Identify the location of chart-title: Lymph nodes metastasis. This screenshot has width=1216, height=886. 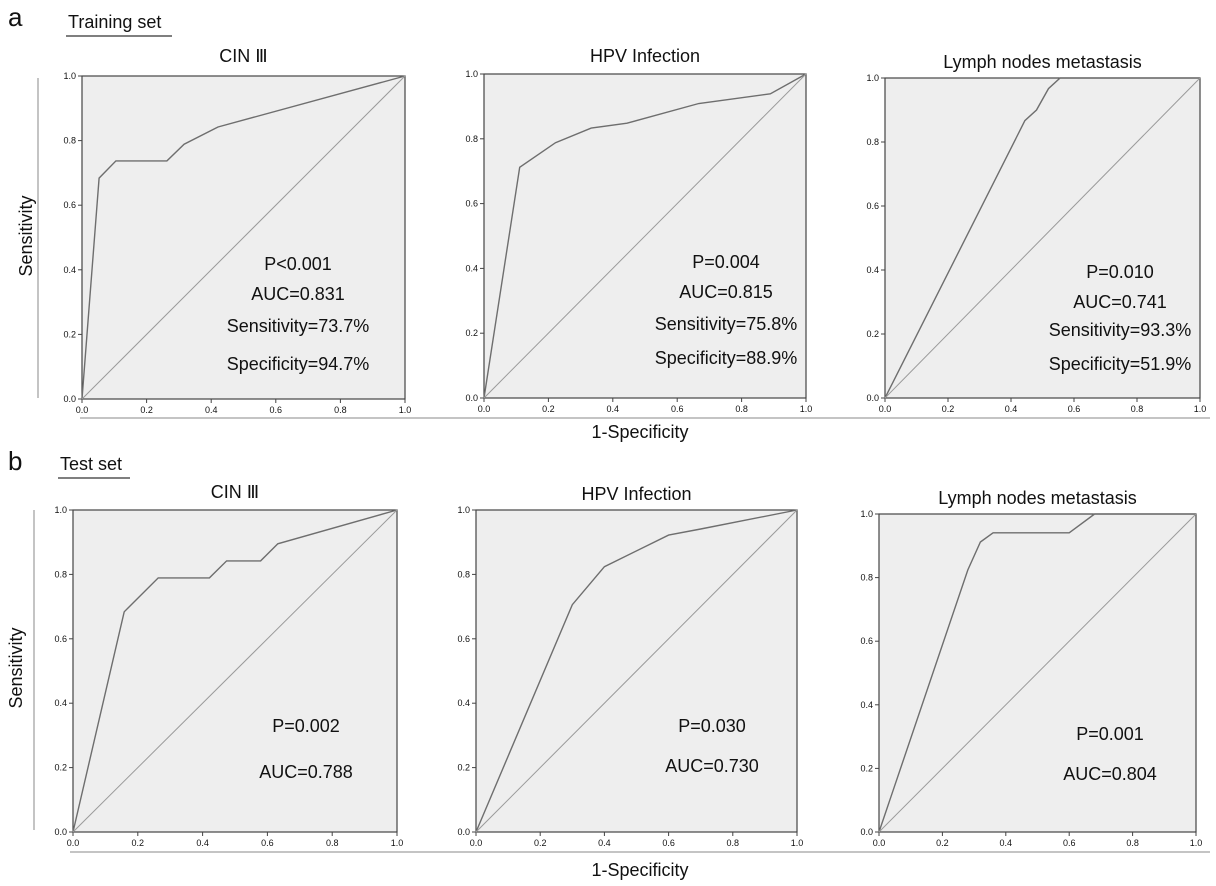
(1037, 498).